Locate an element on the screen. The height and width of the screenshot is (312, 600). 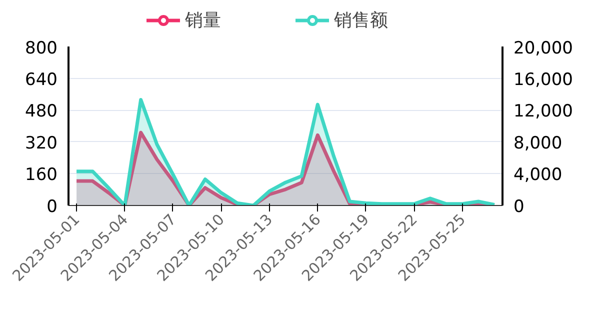
y-tick-label: 800 is located at coordinates (41, 48).